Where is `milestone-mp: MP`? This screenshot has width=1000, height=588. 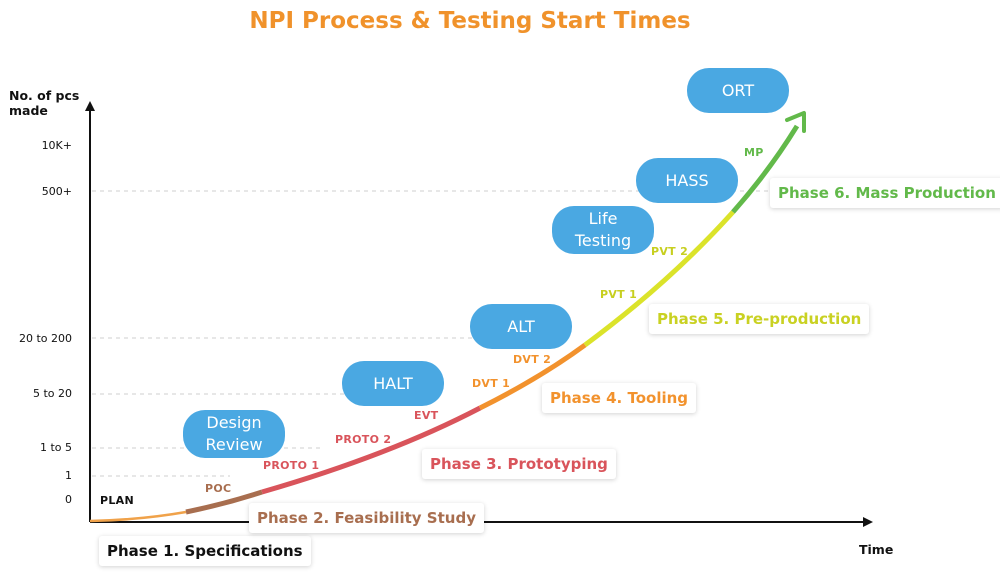
milestone-mp: MP is located at coordinates (754, 152).